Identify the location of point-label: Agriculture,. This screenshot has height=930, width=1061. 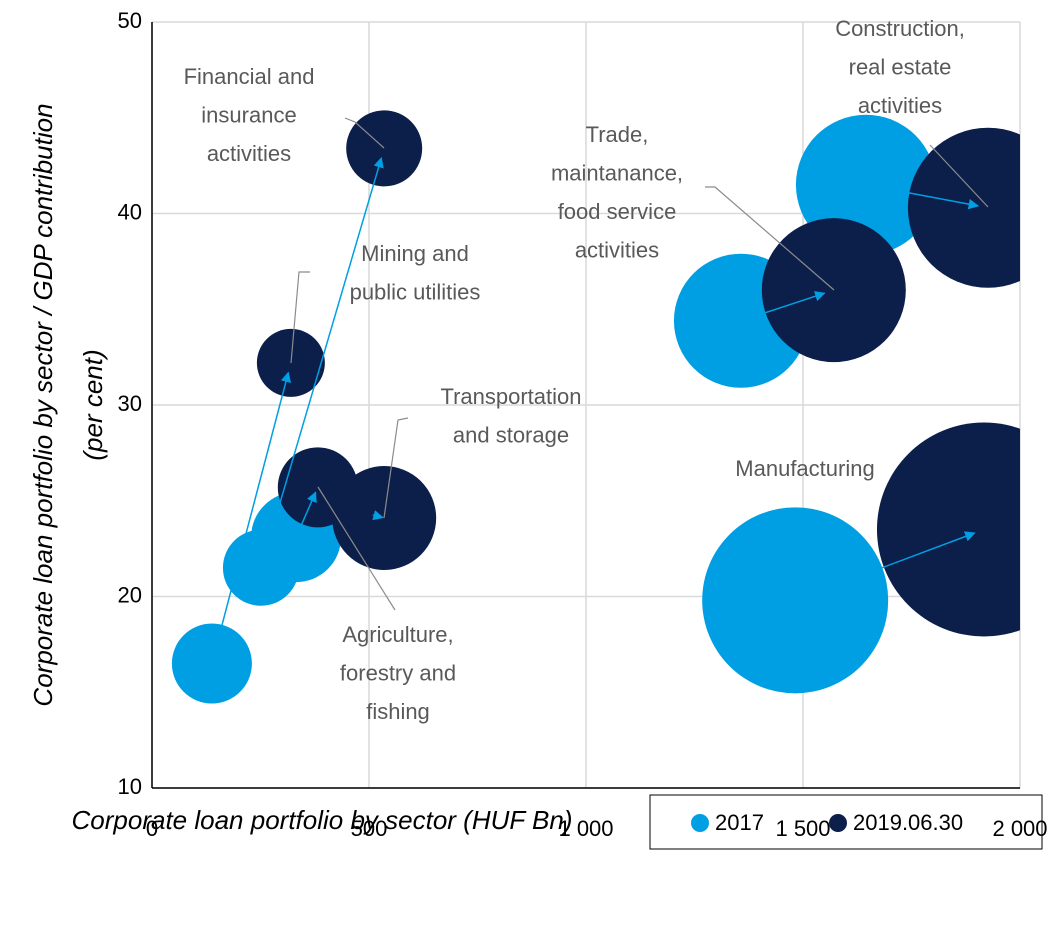
(397, 634).